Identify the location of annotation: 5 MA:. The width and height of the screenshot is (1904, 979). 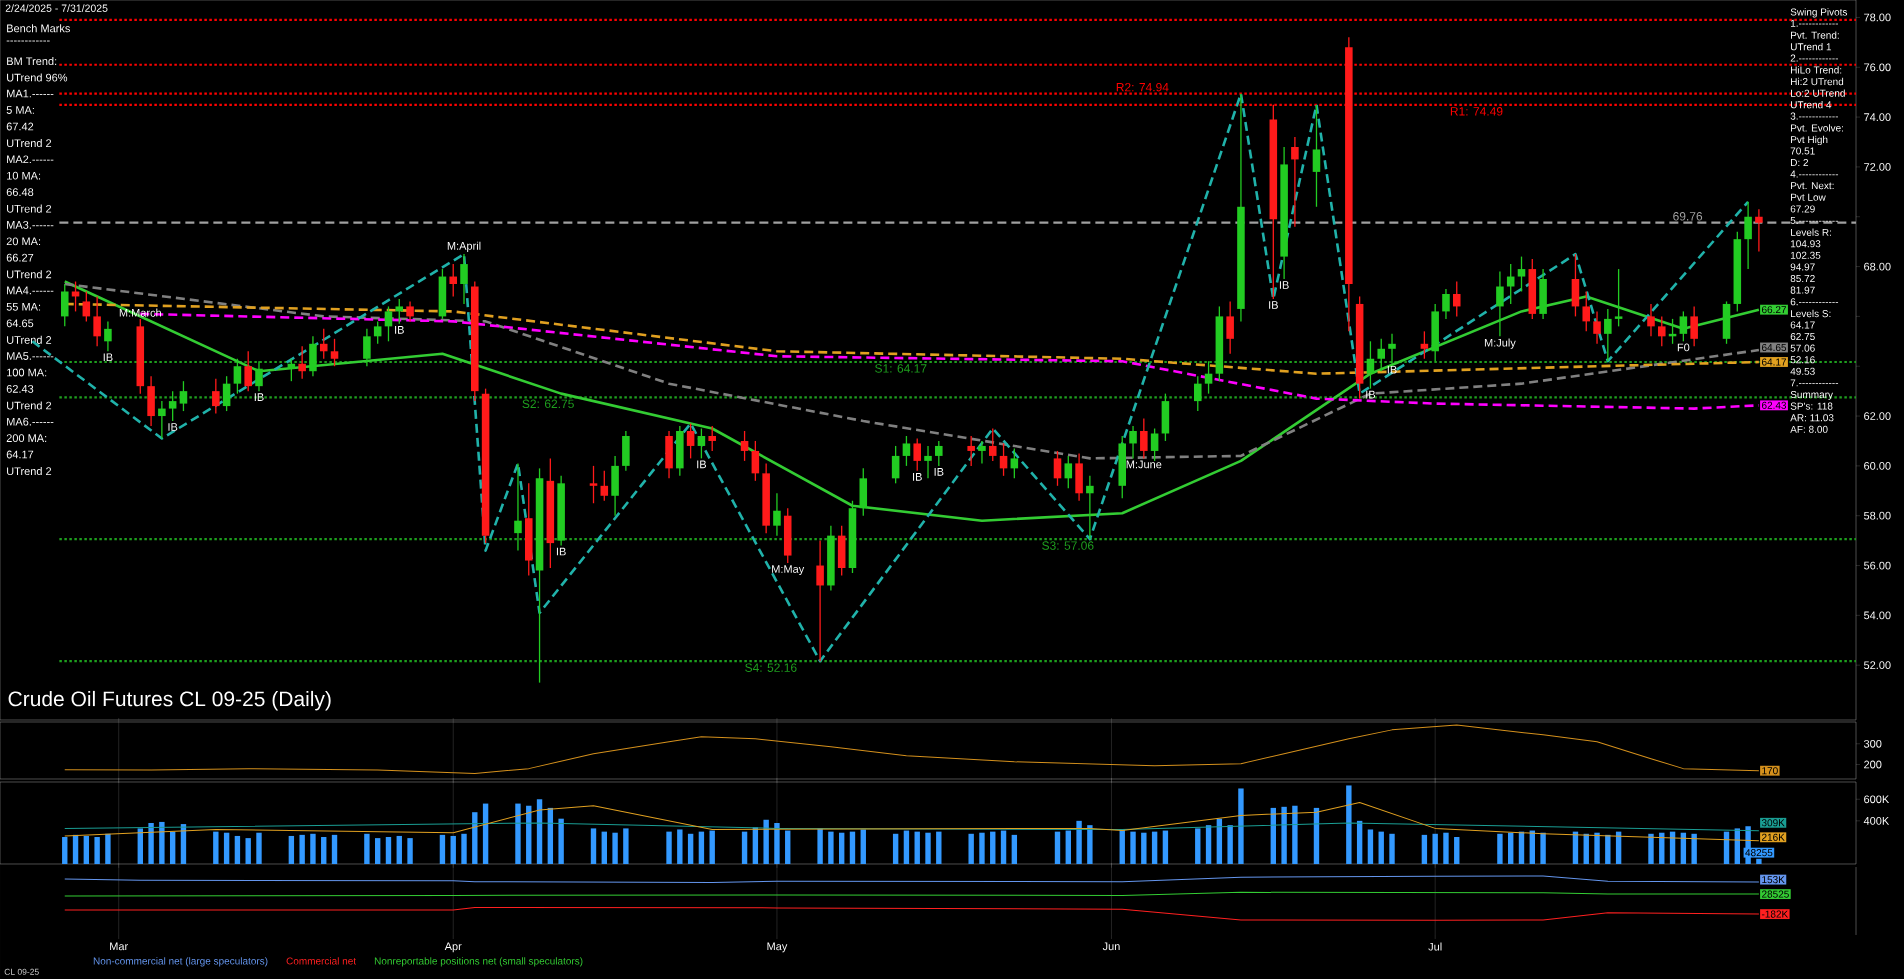
(20, 110).